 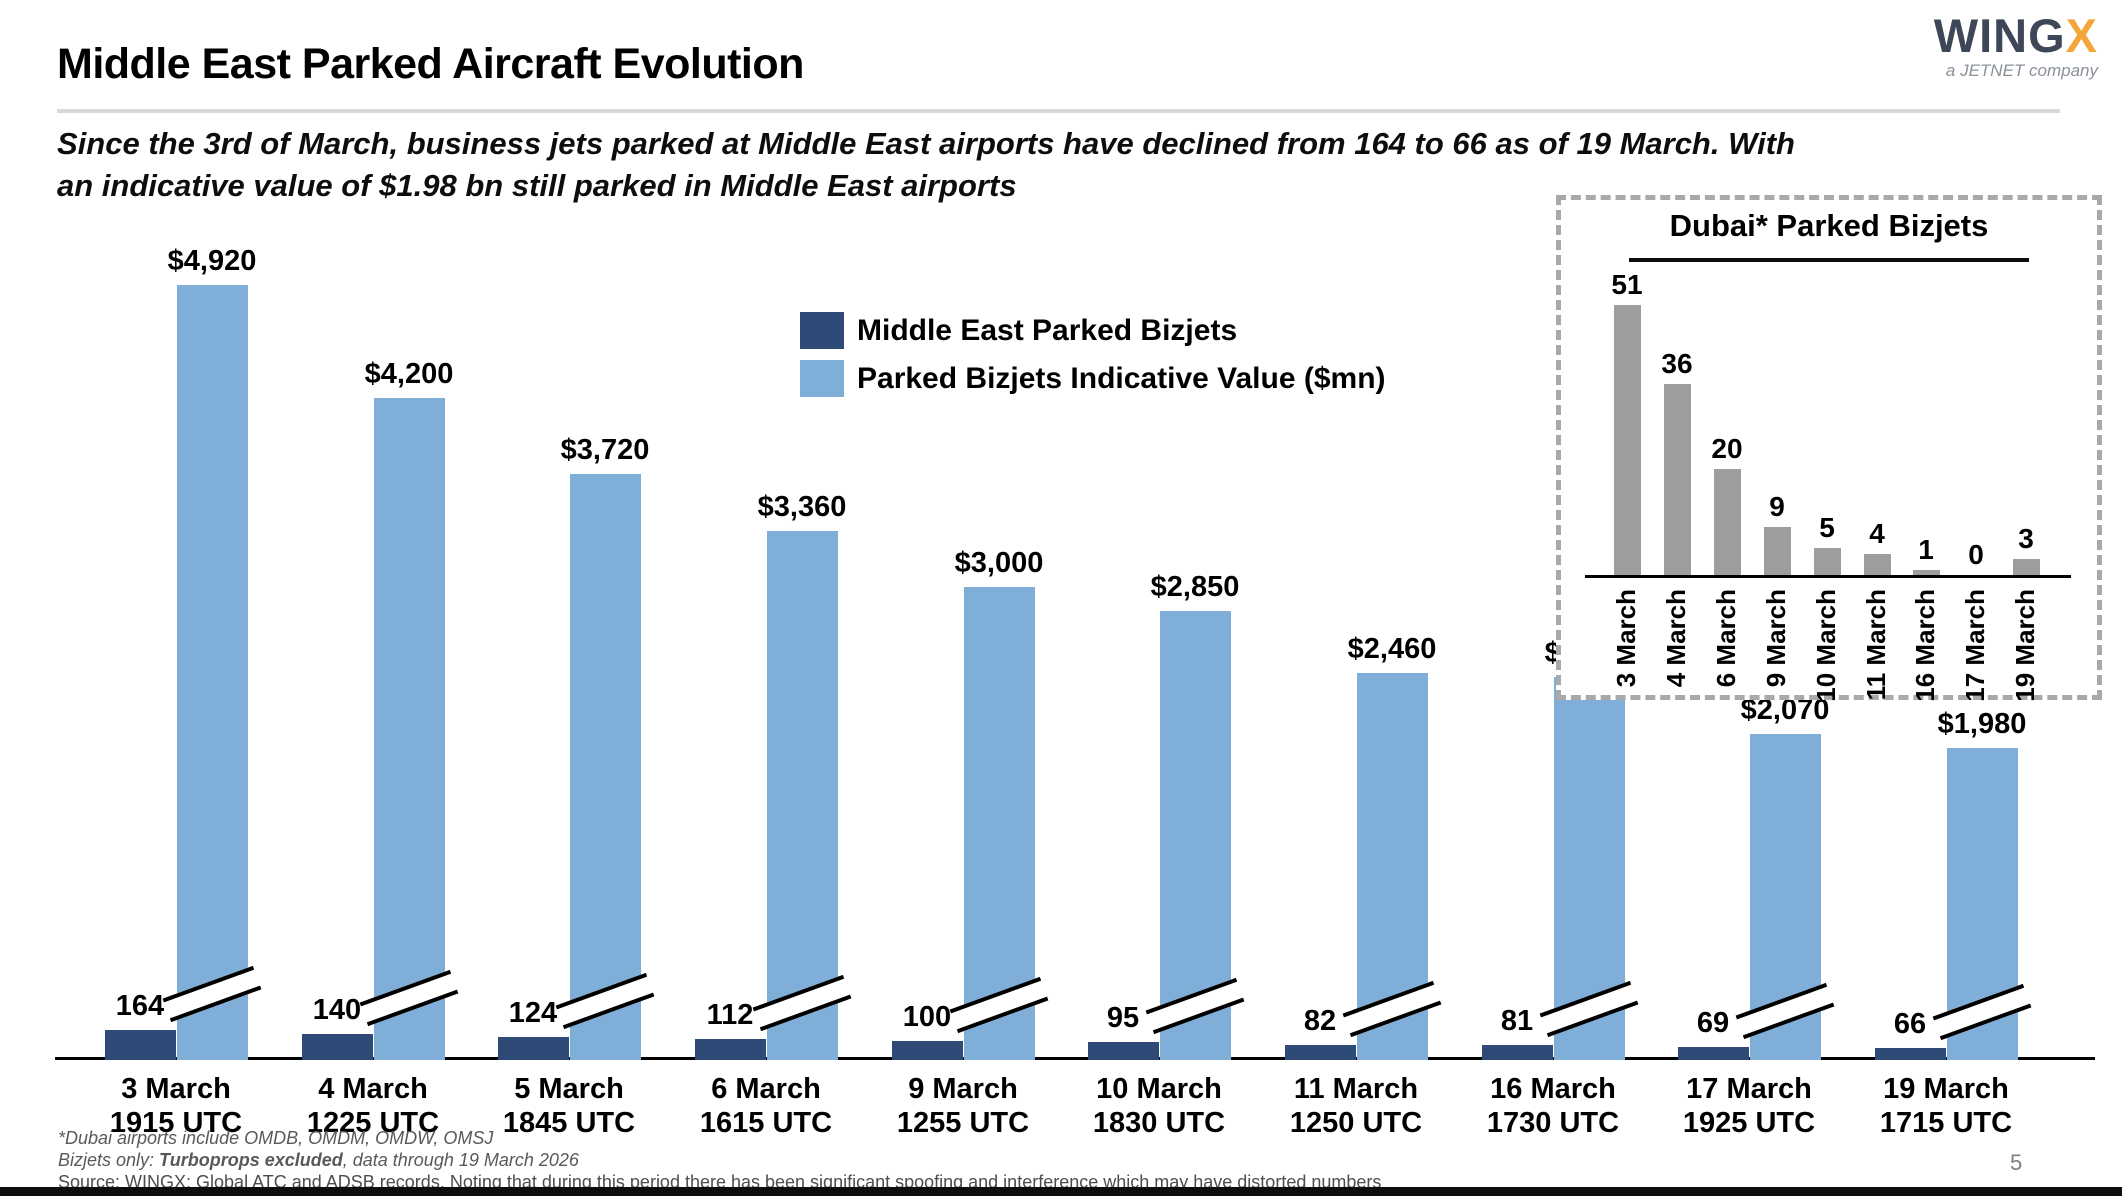 What do you see at coordinates (430, 64) in the screenshot?
I see `page-title: Middle East Parked Aircraft Evolution` at bounding box center [430, 64].